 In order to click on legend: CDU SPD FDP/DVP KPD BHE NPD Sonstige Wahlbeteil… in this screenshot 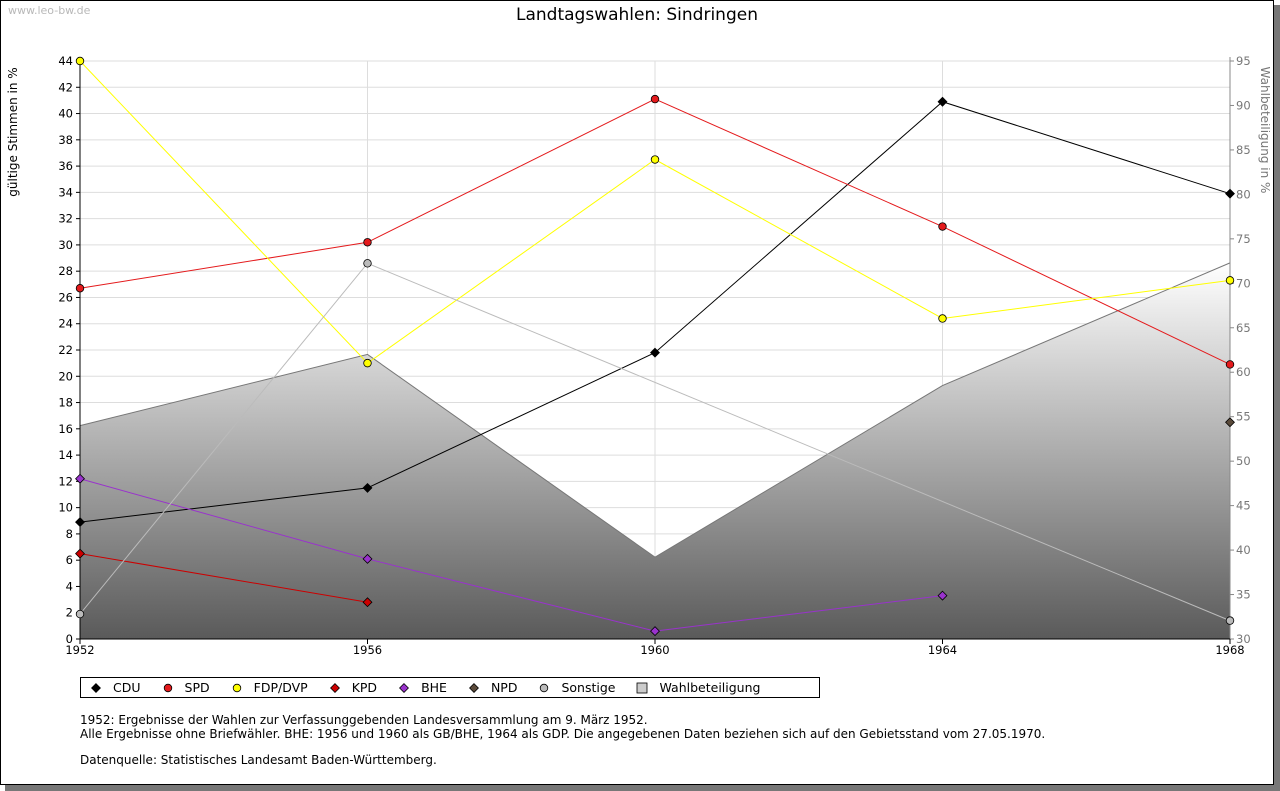, I will do `click(450, 687)`.